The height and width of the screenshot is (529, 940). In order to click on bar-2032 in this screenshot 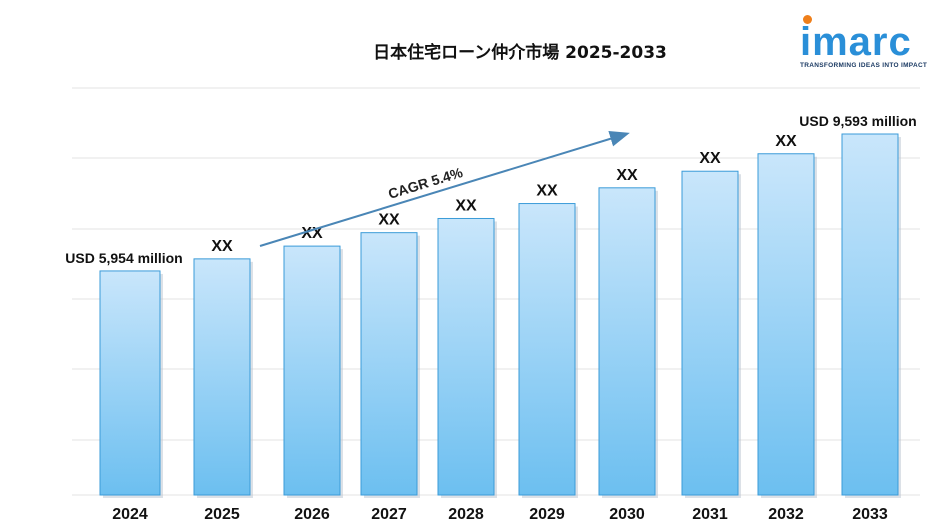, I will do `click(786, 324)`.